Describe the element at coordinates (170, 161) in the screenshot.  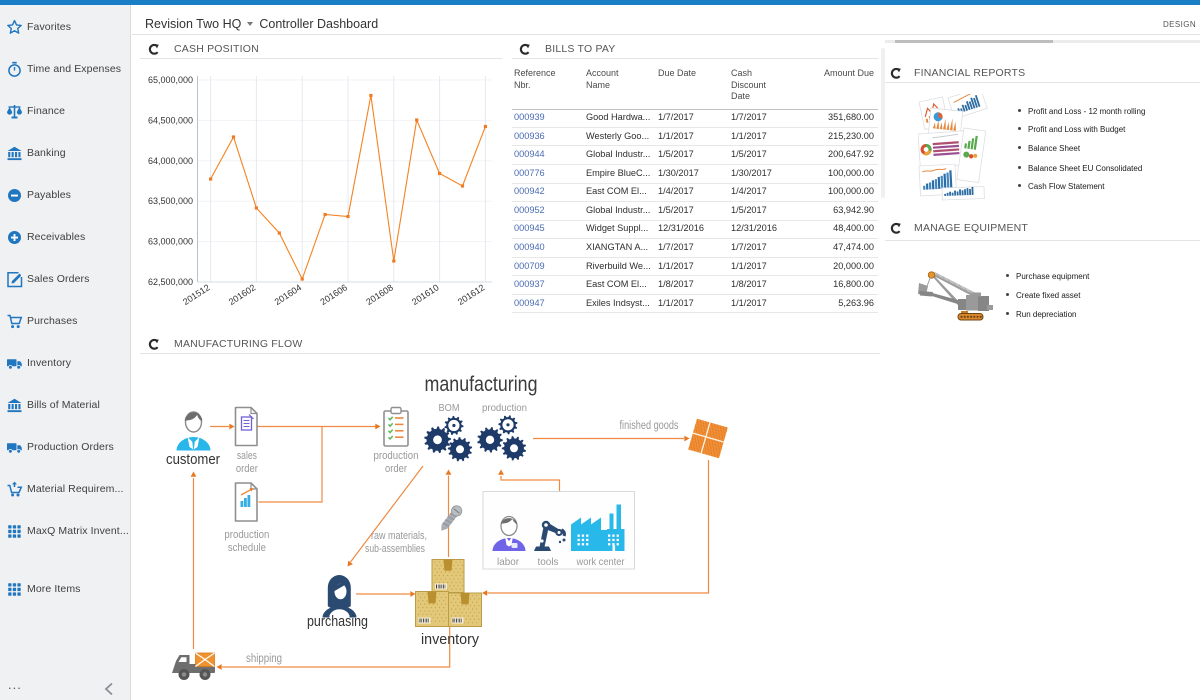
I see `svg-text: 64,000,000` at that location.